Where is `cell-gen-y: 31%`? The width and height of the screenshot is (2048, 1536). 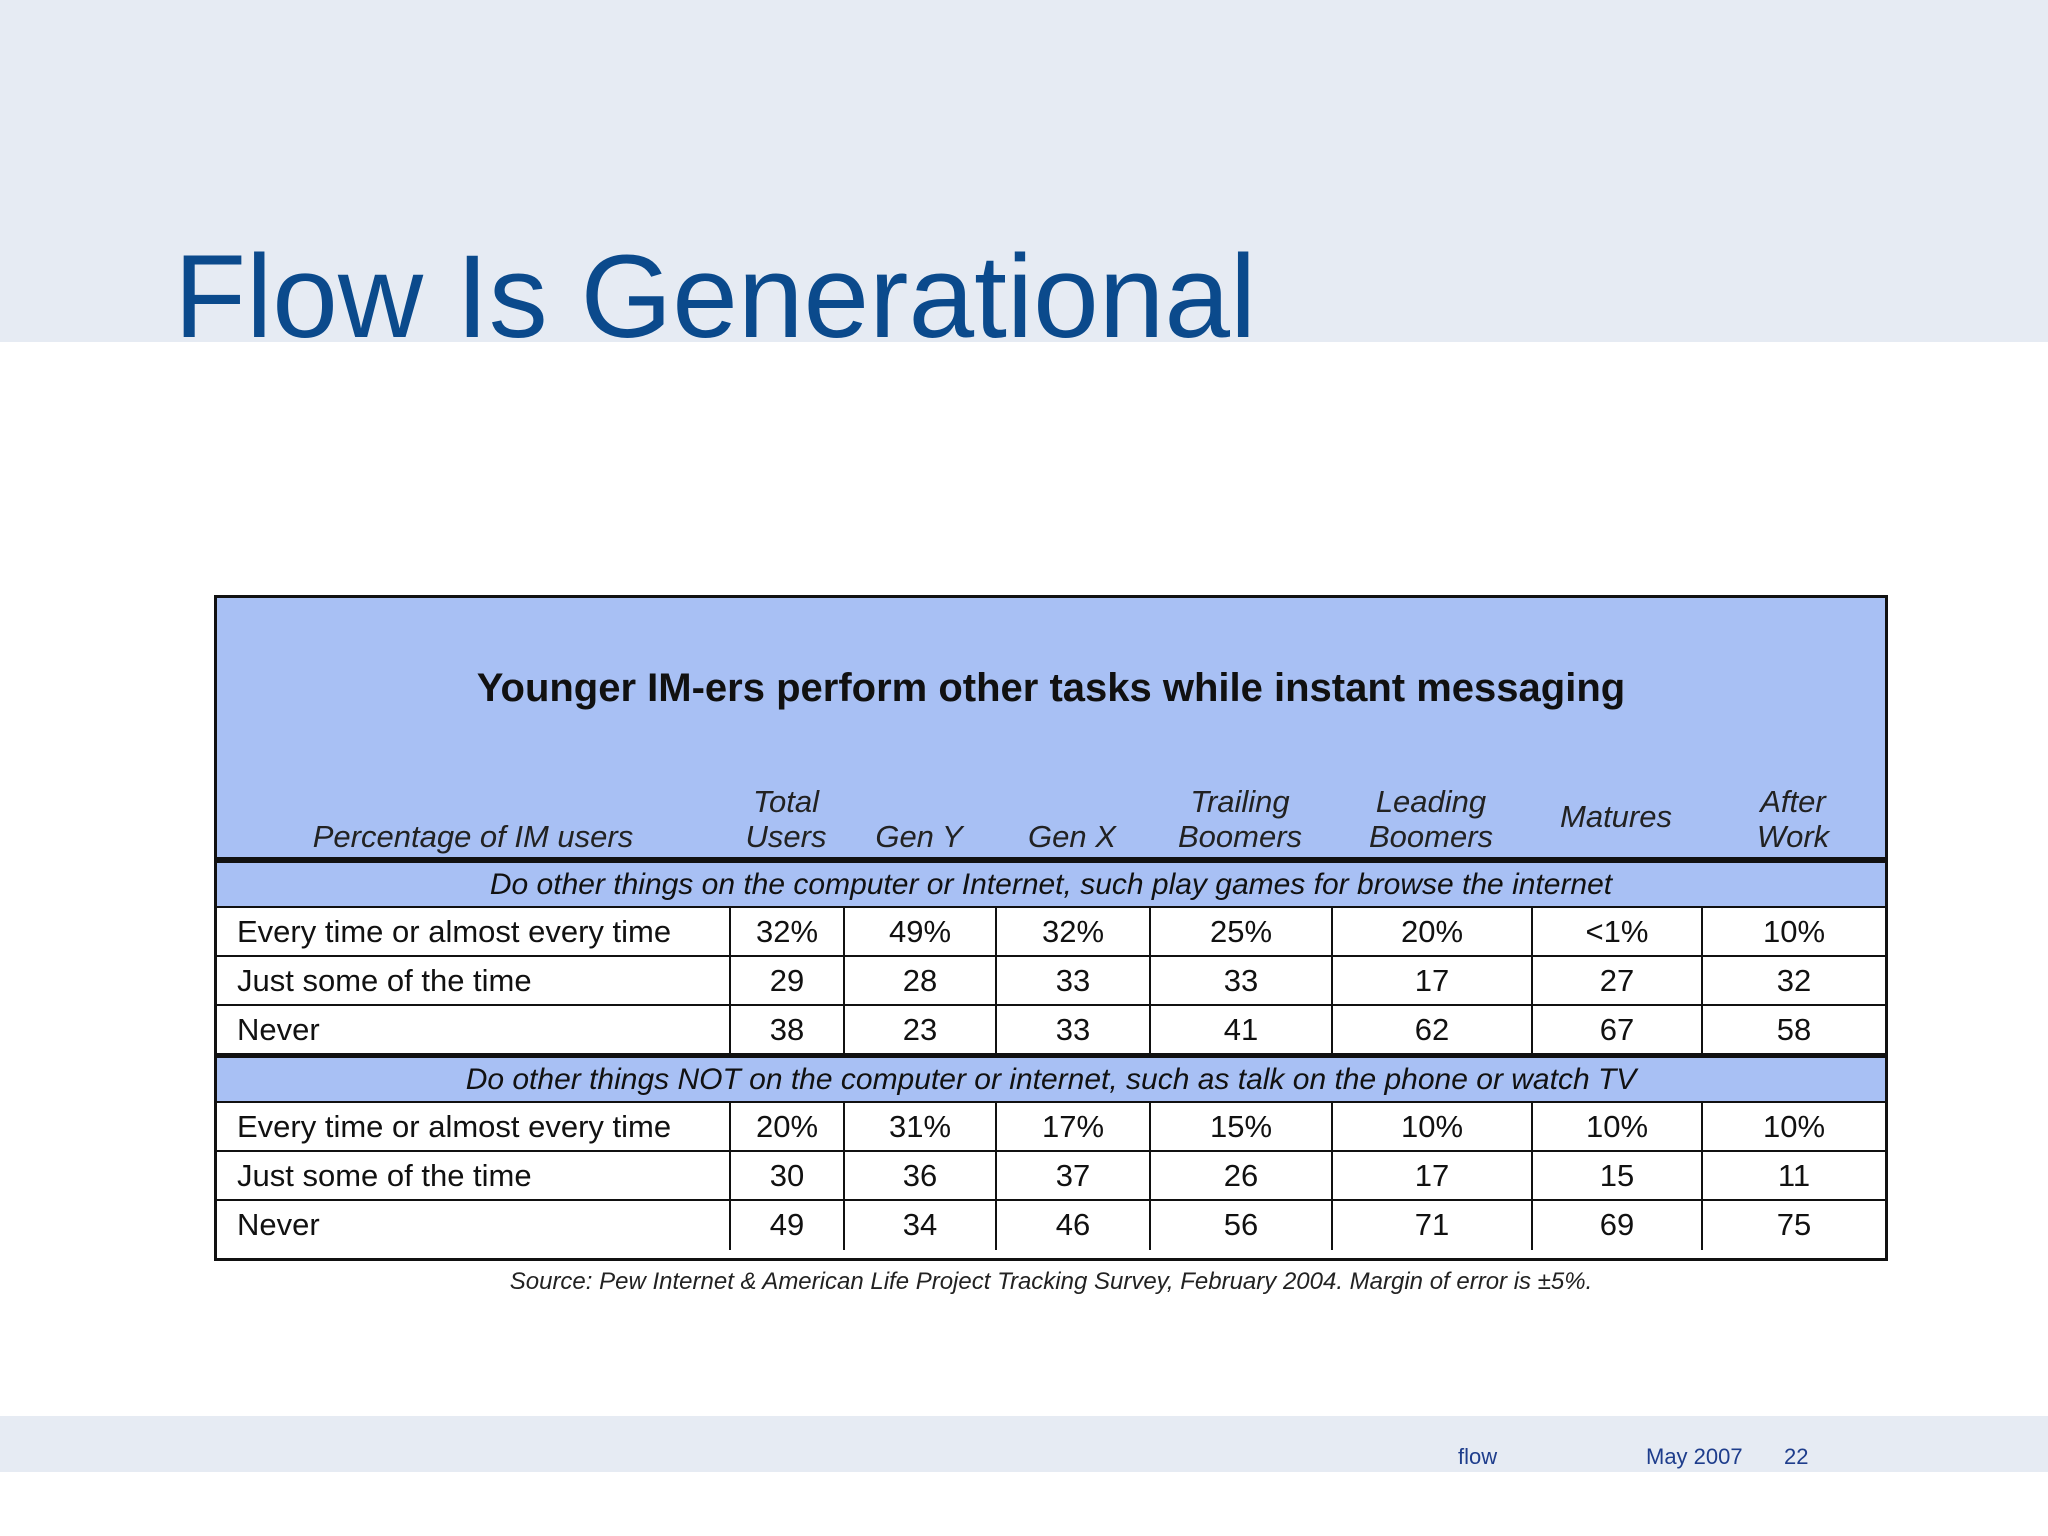 cell-gen-y: 31% is located at coordinates (919, 1126).